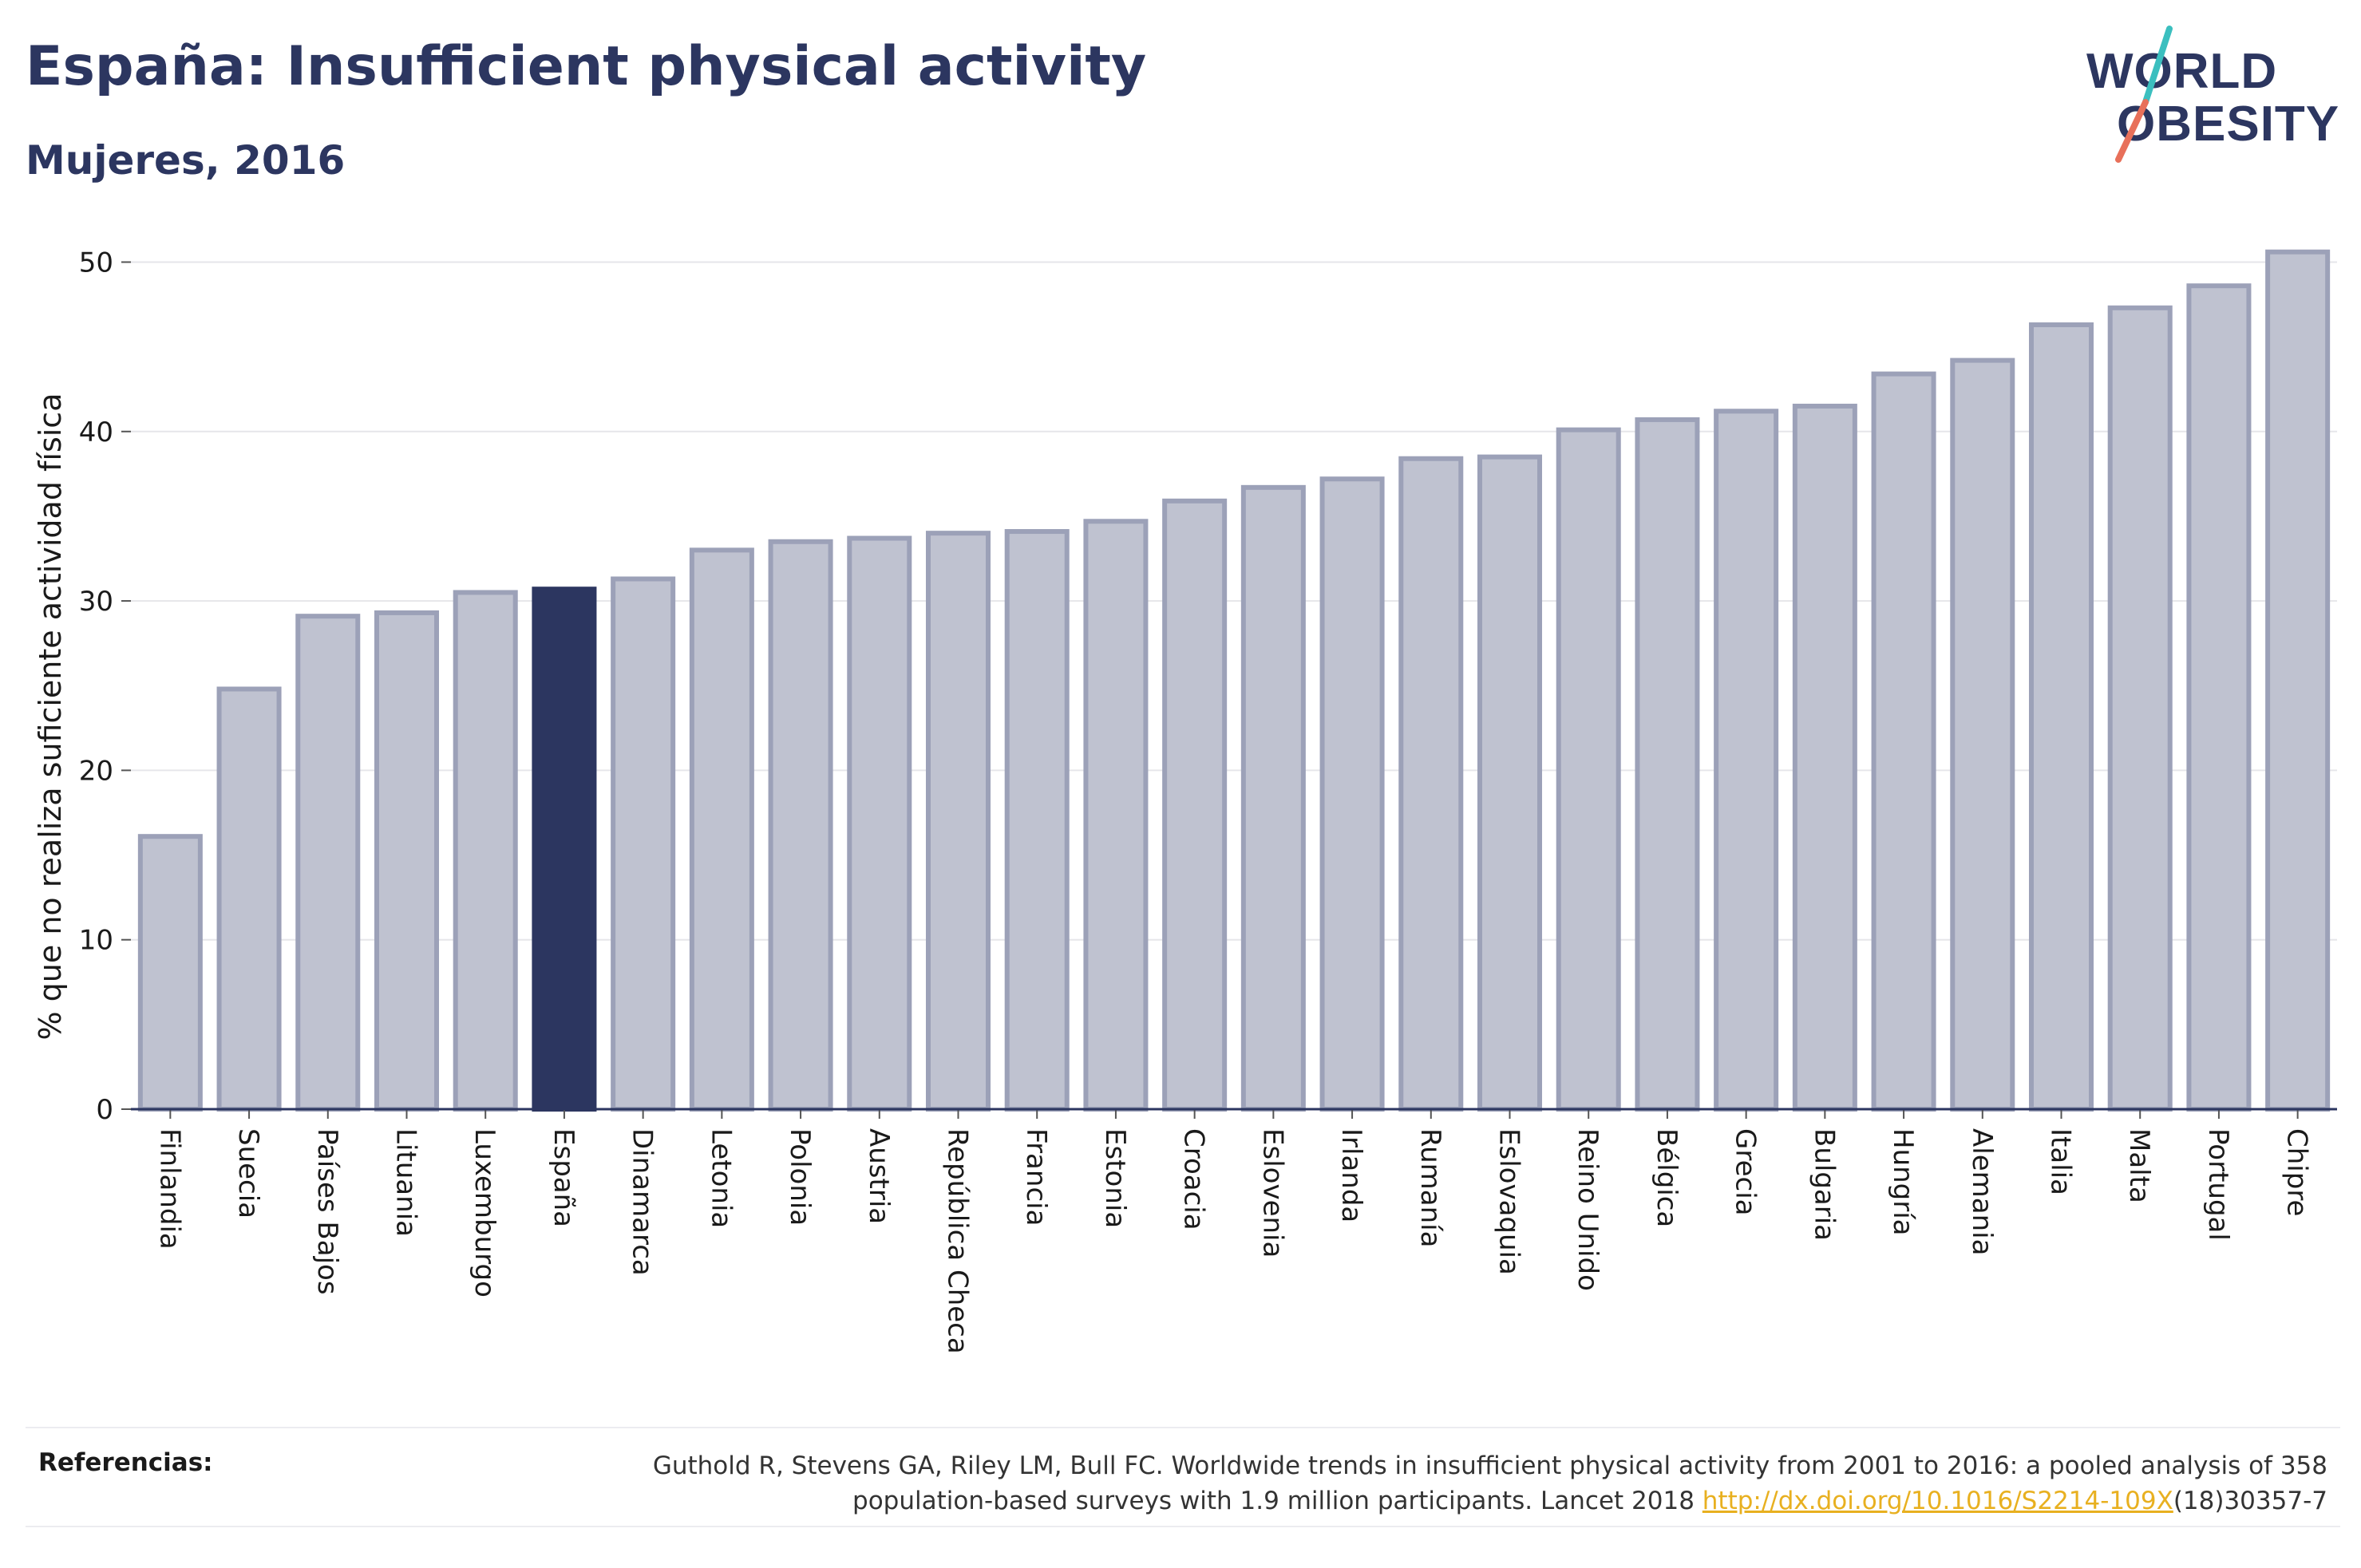 The height and width of the screenshot is (1568, 2361). Describe the element at coordinates (328, 863) in the screenshot. I see `bar-países-bajos` at that location.